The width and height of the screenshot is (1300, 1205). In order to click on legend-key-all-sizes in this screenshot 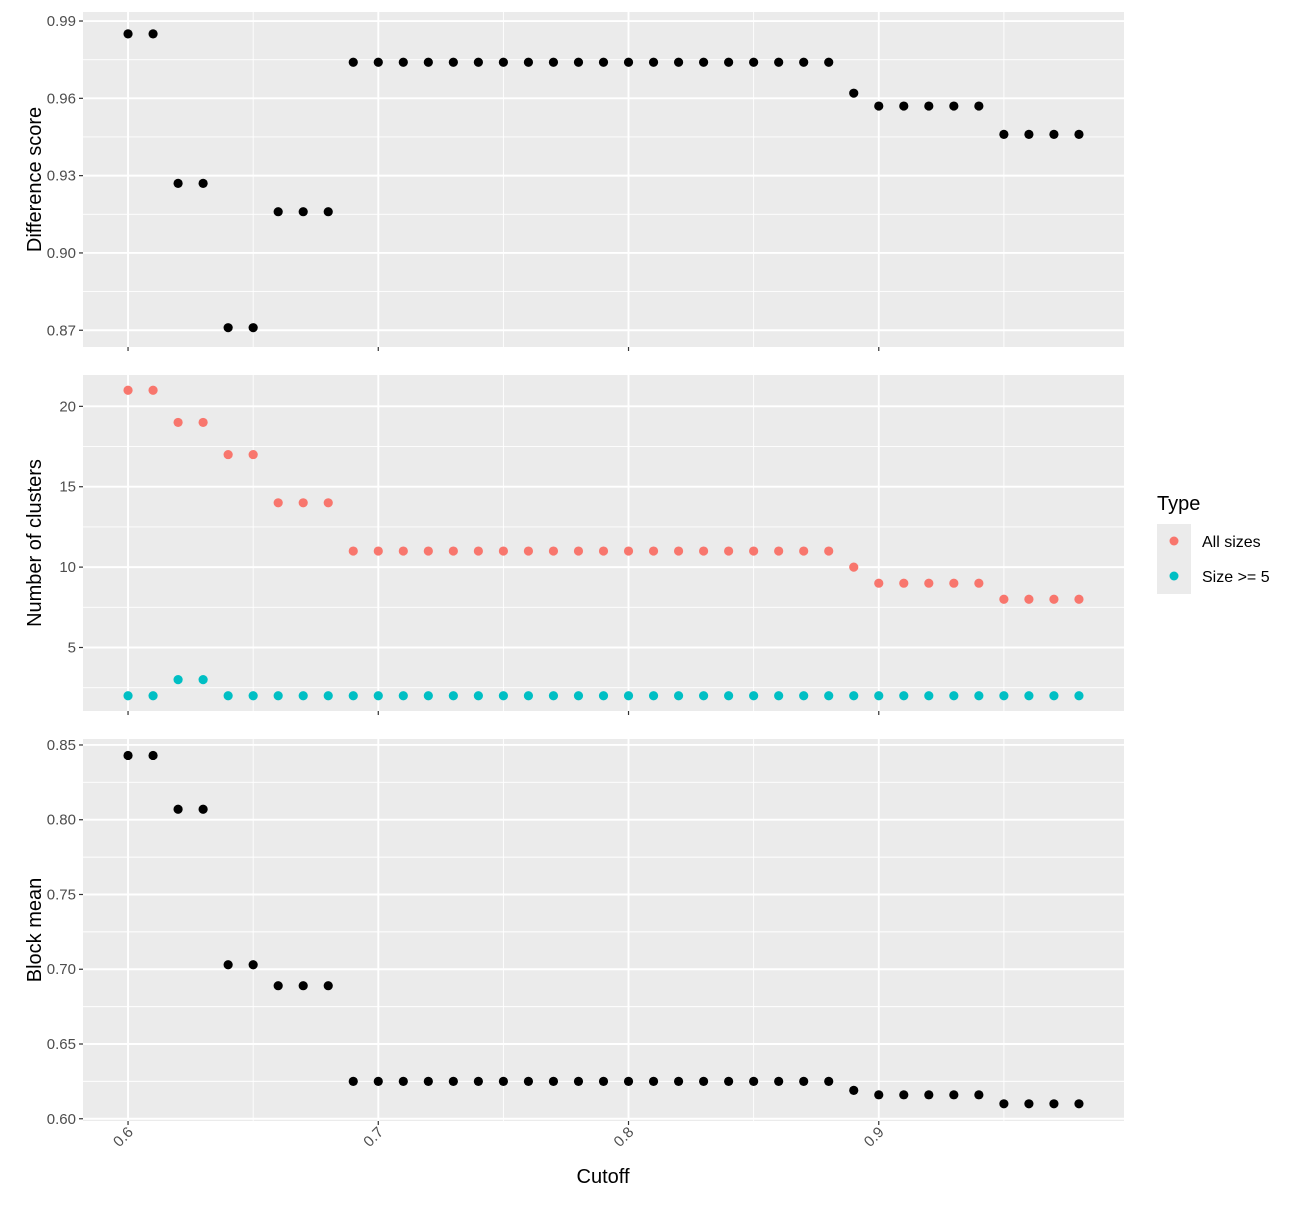, I will do `click(1174, 541)`.